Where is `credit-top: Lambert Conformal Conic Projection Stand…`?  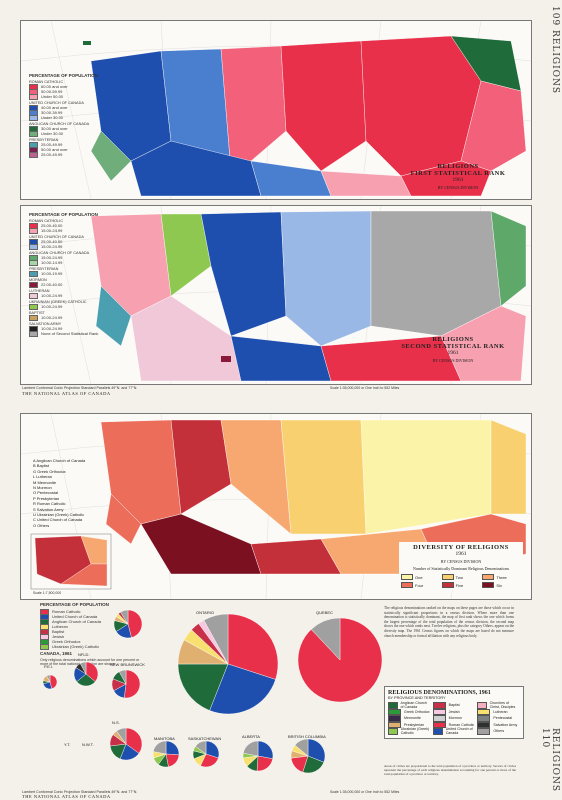
credit-top: Lambert Conformal Conic Projection Stand… is located at coordinates (80, 388).